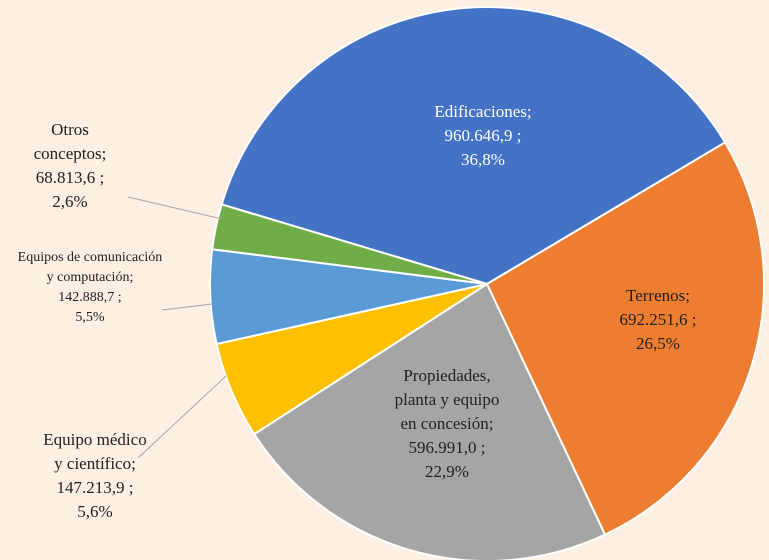 The height and width of the screenshot is (560, 769). I want to click on label-name-line: Equipo médico y científico;, so click(95, 452).